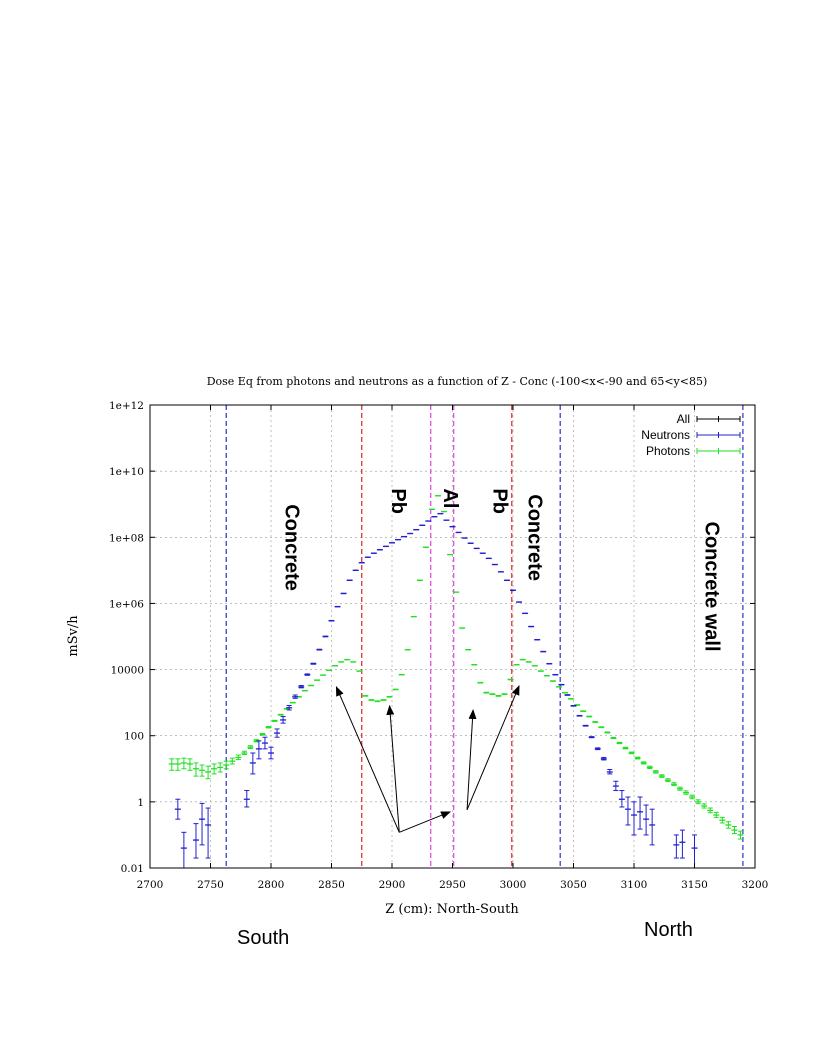 This screenshot has width=816, height=1056. Describe the element at coordinates (535, 537) in the screenshot. I see `region-label: Concrete` at that location.